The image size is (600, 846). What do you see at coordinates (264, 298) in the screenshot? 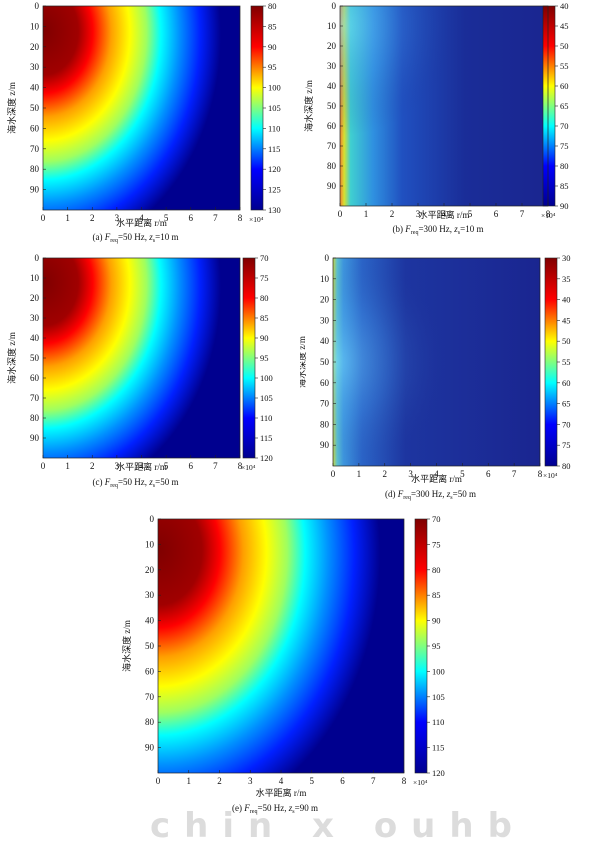
I see `colorbar-tick-label: 80` at bounding box center [264, 298].